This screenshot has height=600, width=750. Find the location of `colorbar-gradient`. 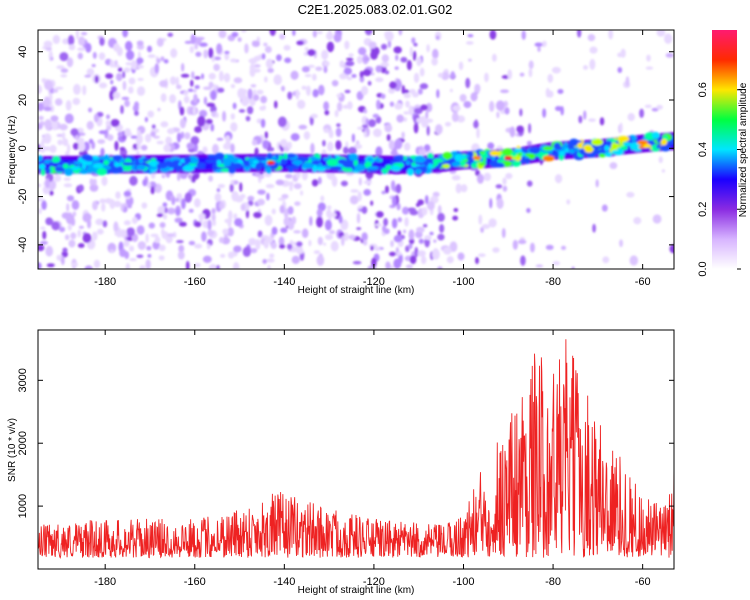

colorbar-gradient is located at coordinates (724, 149).